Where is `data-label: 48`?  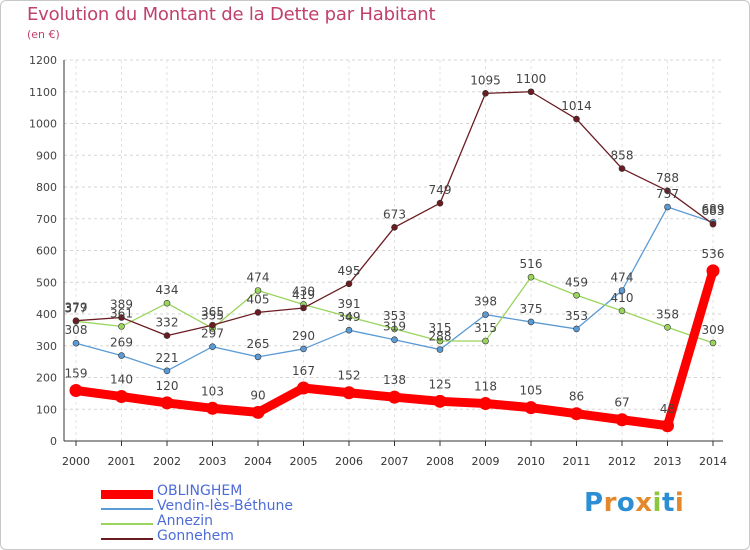 data-label: 48 is located at coordinates (667, 409).